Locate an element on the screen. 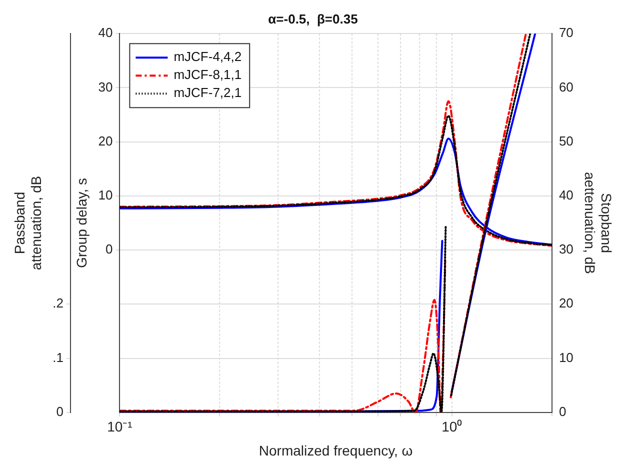 The width and height of the screenshot is (630, 472). y-axis-title: Group delay, s is located at coordinates (82, 223).